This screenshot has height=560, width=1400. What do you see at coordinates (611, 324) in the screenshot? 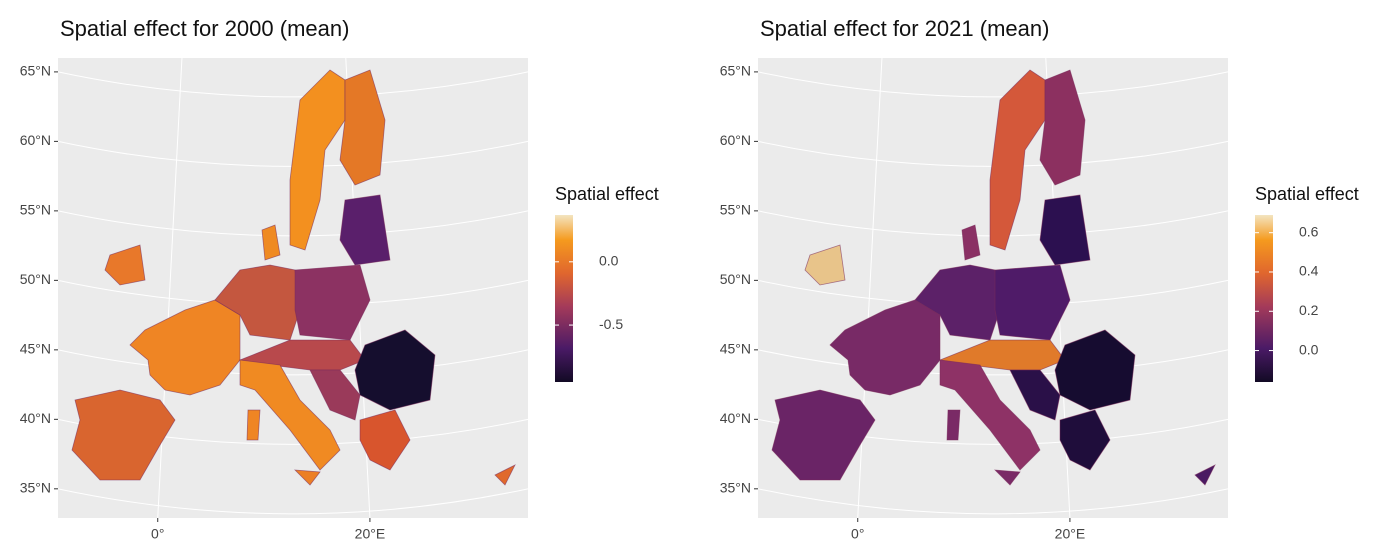
I see `legend-tick-label: -0.5` at bounding box center [611, 324].